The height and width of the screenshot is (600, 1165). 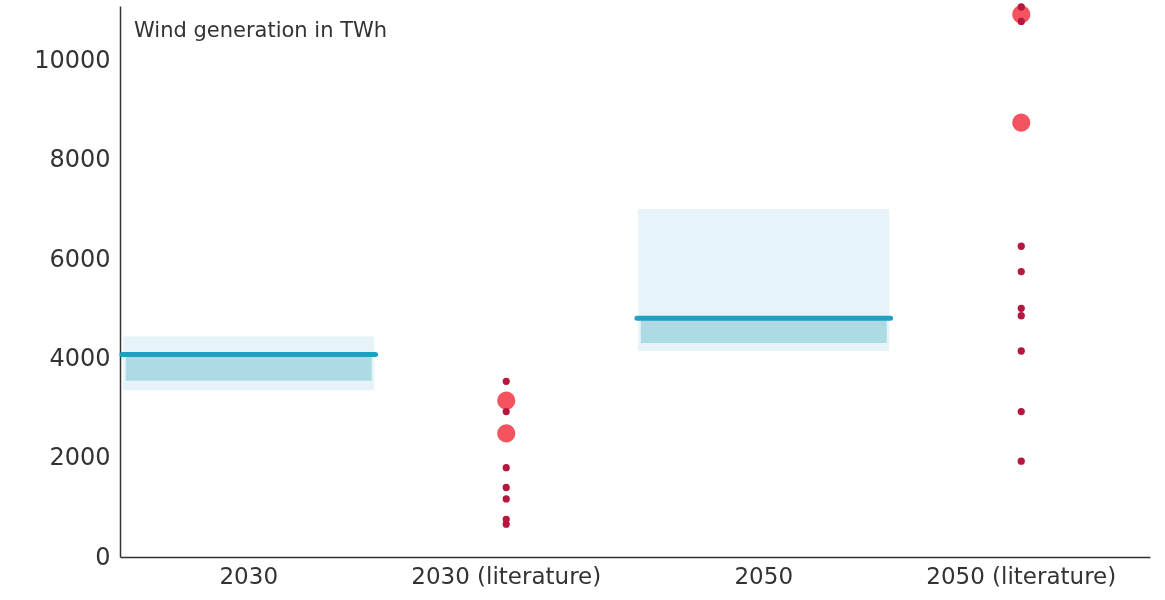 What do you see at coordinates (506, 575) in the screenshot?
I see `x-tick-label: 2030 (literature)` at bounding box center [506, 575].